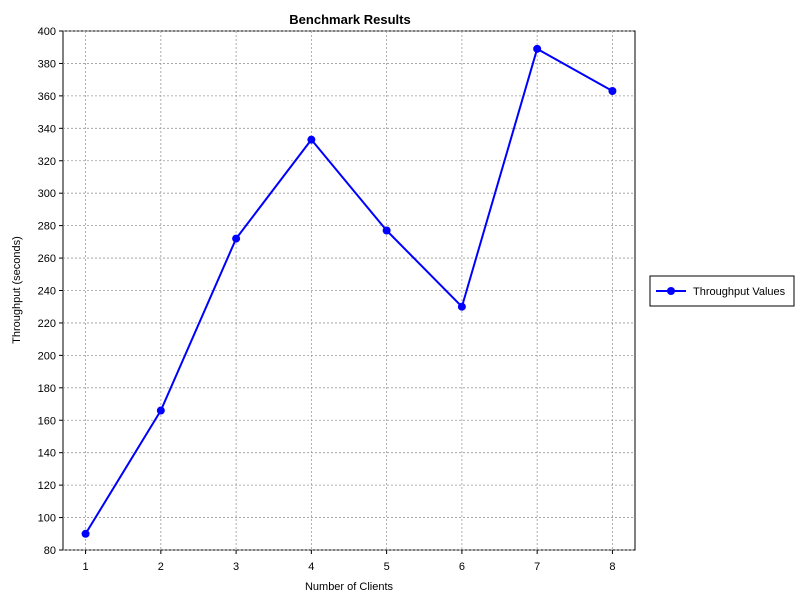 This screenshot has width=800, height=600. What do you see at coordinates (161, 567) in the screenshot?
I see `x-tick-label: 2` at bounding box center [161, 567].